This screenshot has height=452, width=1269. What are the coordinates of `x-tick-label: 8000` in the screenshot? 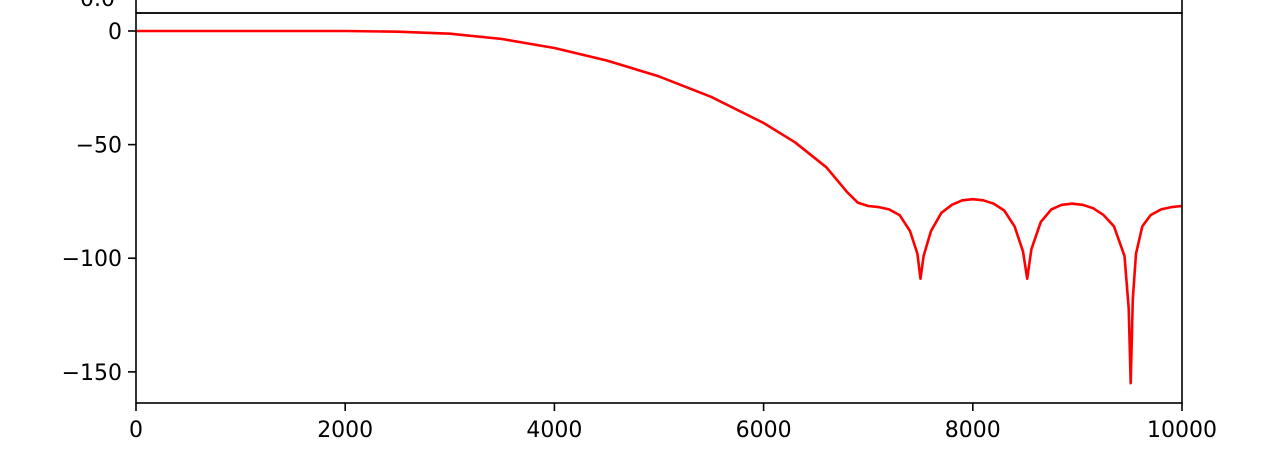 It's located at (973, 430).